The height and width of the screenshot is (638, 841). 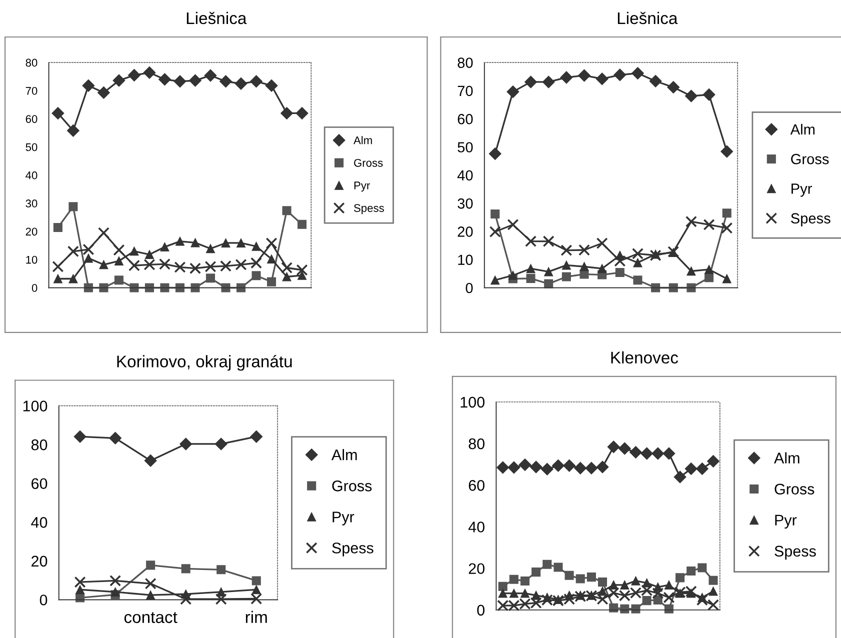 What do you see at coordinates (256, 616) in the screenshot?
I see `x-tick-label: rim` at bounding box center [256, 616].